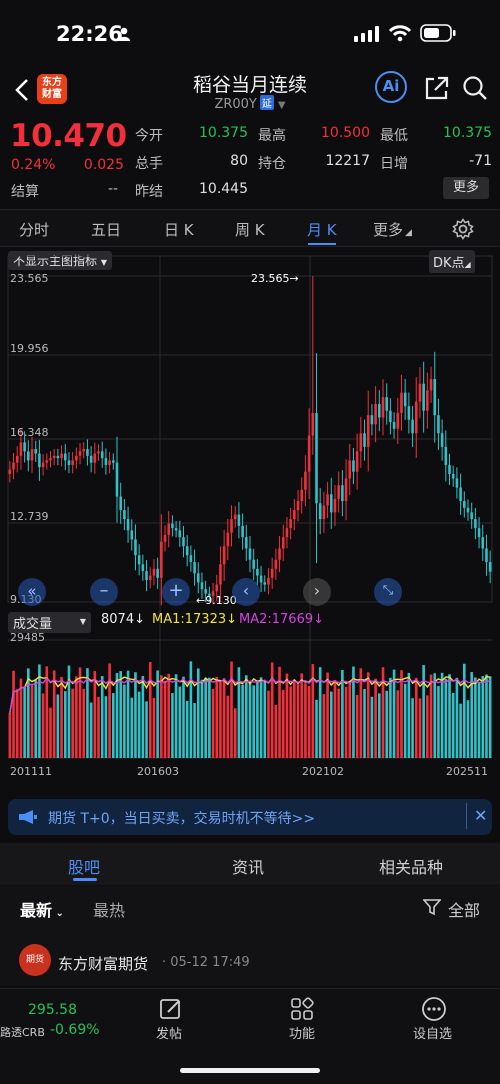 The width and height of the screenshot is (500, 1084). I want to click on tab-five-day: 五日, so click(106, 230).